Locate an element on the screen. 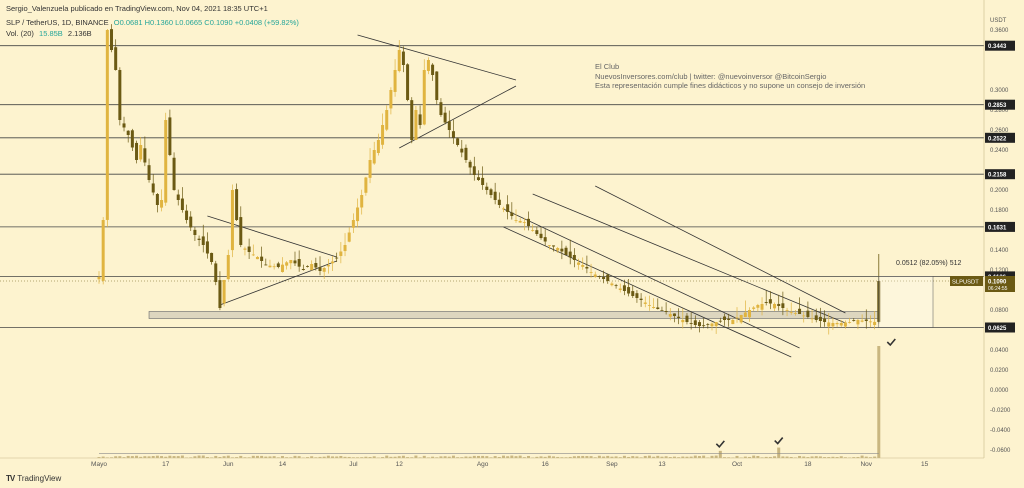 Image resolution: width=1024 pixels, height=488 pixels. tradingview-brand: TV TradingView is located at coordinates (33, 478).